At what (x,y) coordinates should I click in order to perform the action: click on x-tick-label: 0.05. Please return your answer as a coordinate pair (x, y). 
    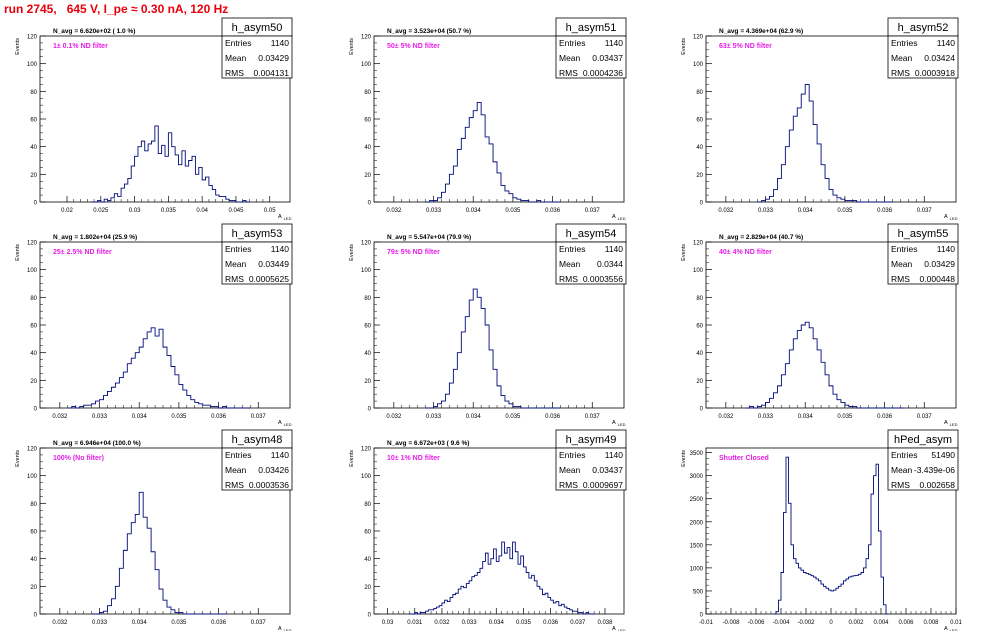
    Looking at the image, I should click on (270, 211).